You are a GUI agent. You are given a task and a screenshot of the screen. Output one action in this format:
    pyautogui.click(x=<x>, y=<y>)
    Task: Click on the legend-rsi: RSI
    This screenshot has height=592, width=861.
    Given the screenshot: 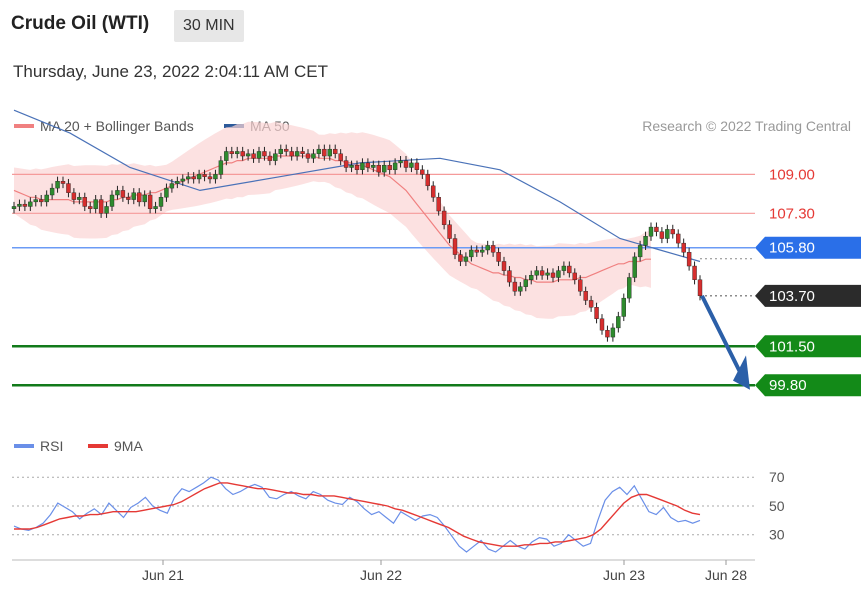 What is the action you would take?
    pyautogui.click(x=38, y=446)
    